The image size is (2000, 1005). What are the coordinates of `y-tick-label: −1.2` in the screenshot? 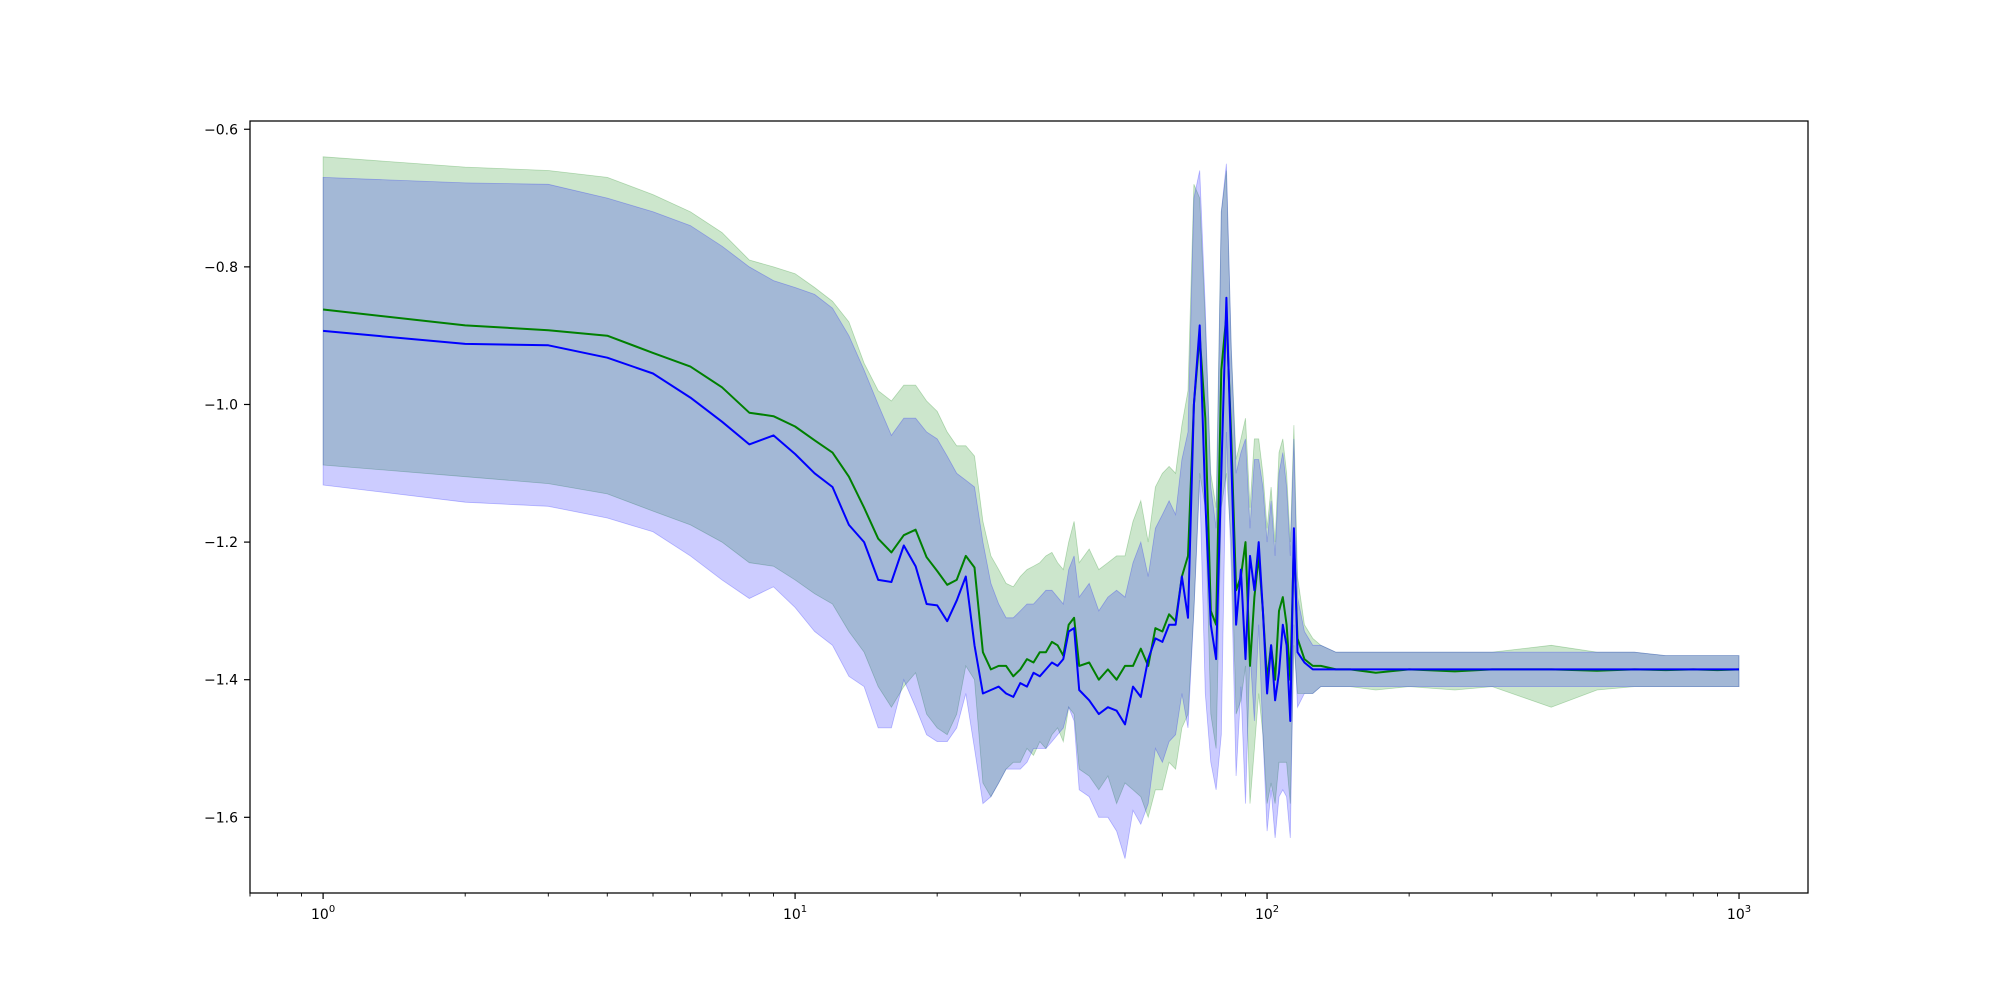 It's located at (221, 543).